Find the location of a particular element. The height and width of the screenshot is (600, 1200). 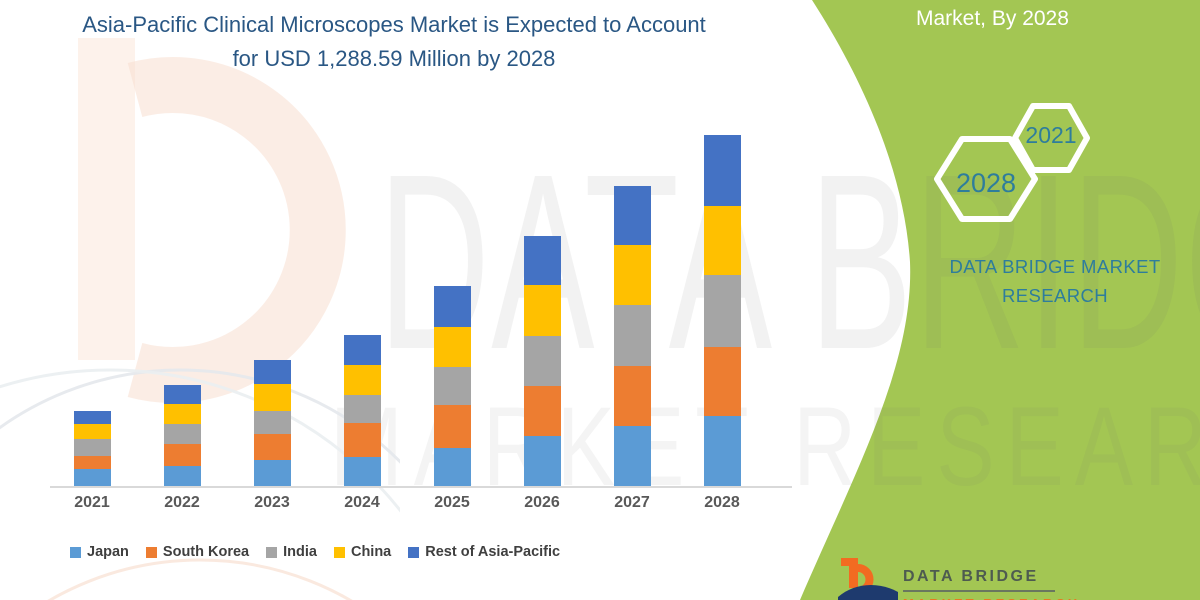

bar-segment-india-2028 is located at coordinates (722, 310).